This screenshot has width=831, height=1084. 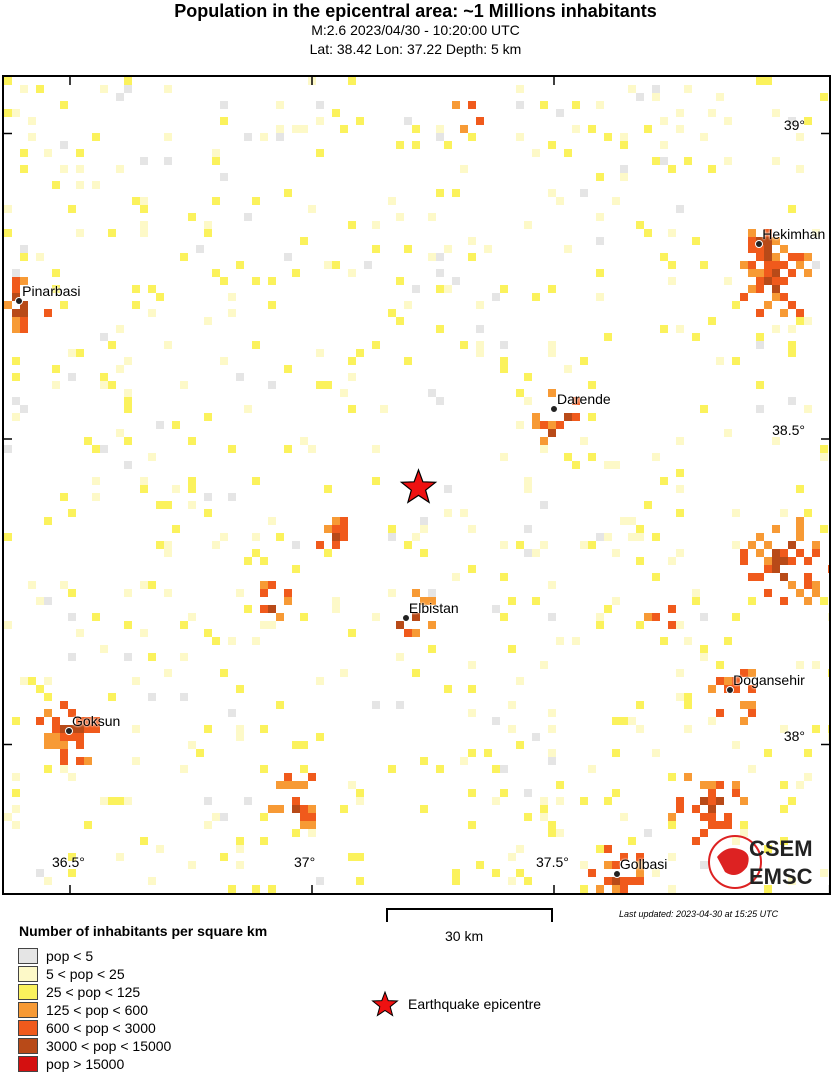 I want to click on epicenter-star-icon, so click(x=418, y=486).